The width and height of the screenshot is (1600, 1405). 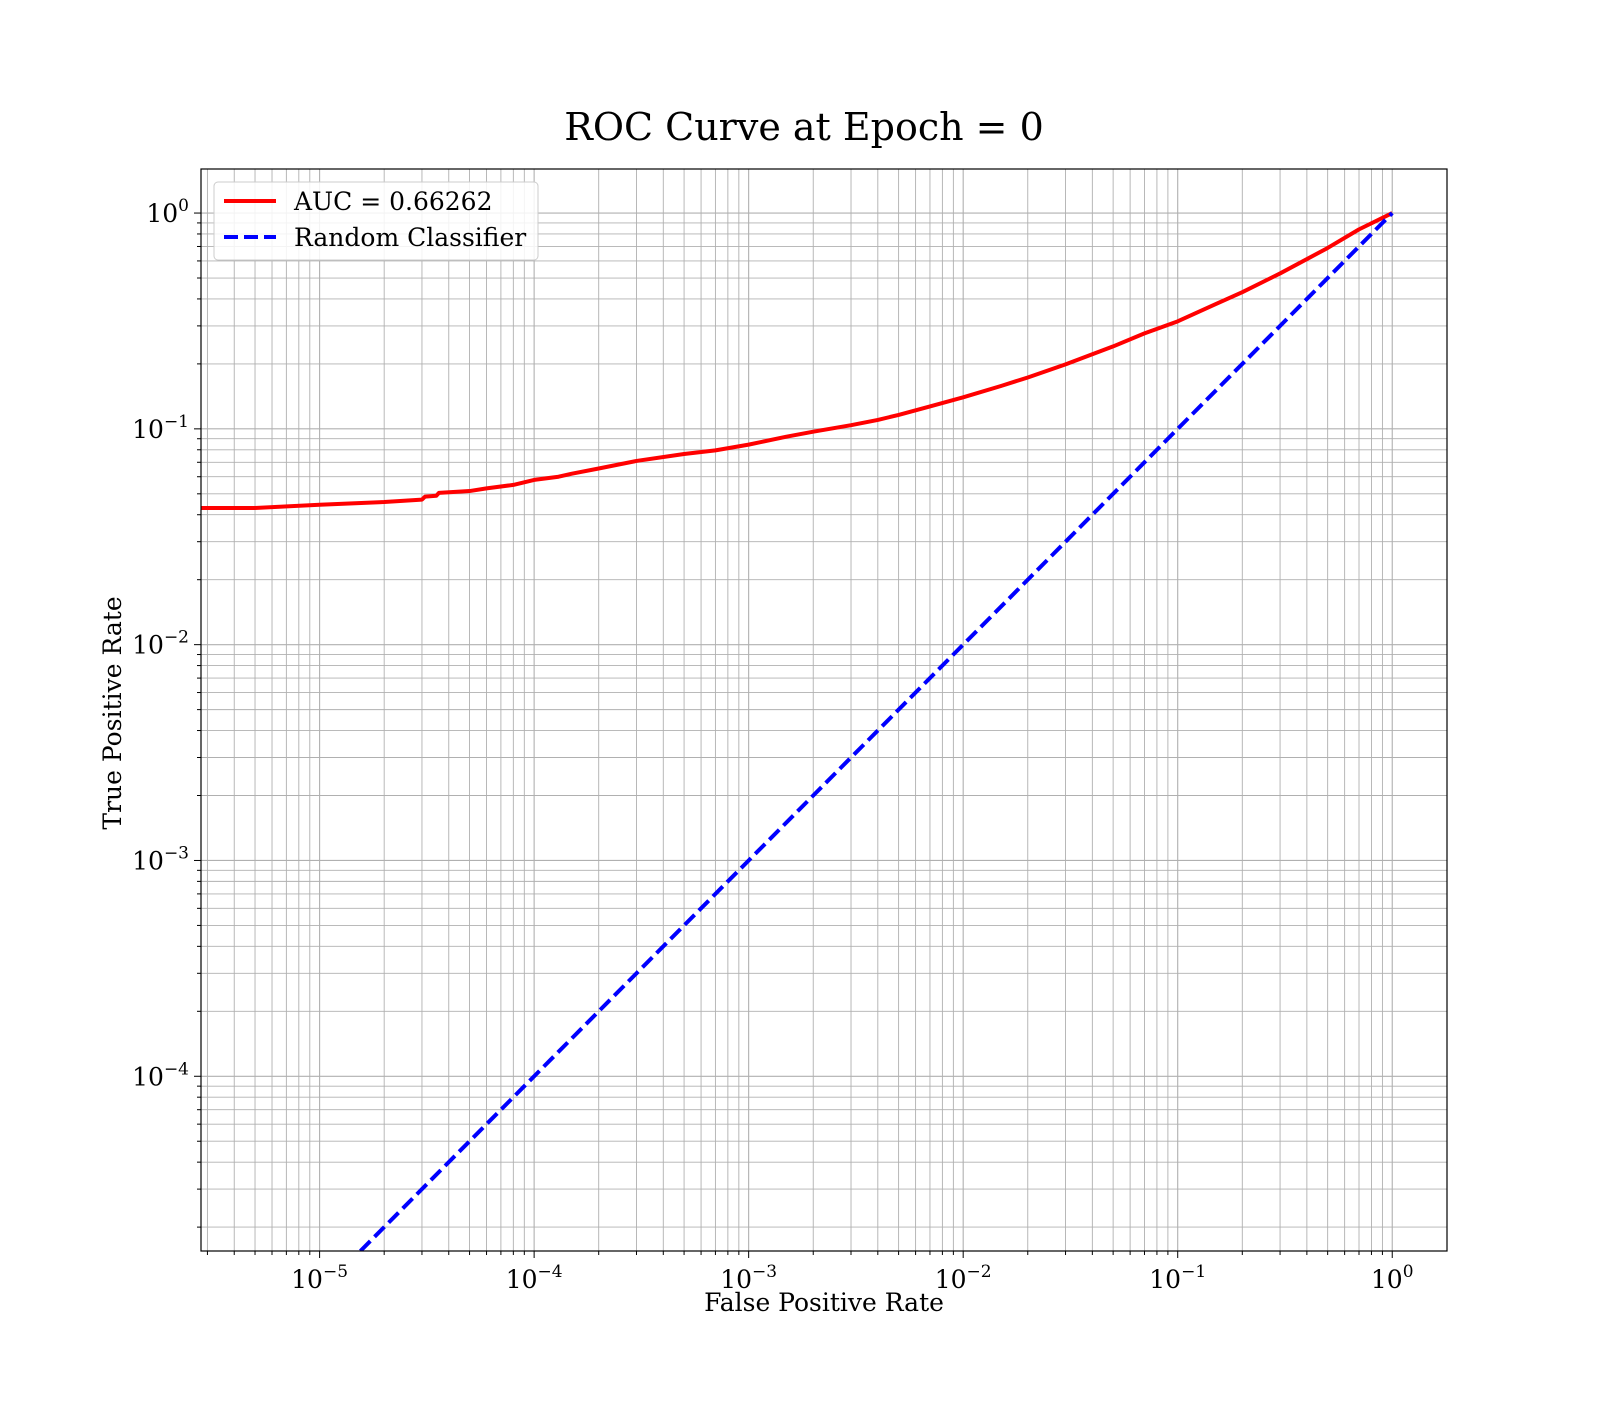 What do you see at coordinates (392, 201) in the screenshot?
I see `legend-label-auc: AUC = 0.66262` at bounding box center [392, 201].